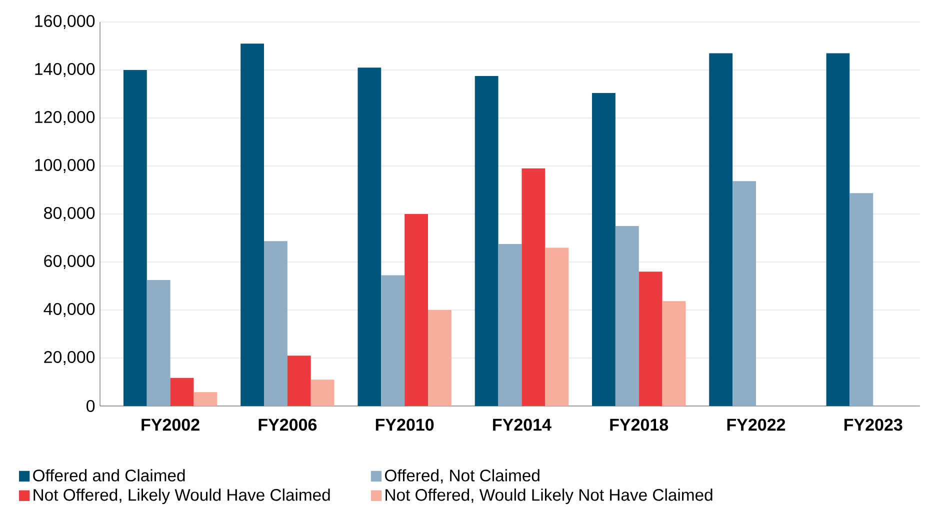 The width and height of the screenshot is (926, 507). Describe the element at coordinates (69, 310) in the screenshot. I see `y-tick-label: 40,000` at that location.